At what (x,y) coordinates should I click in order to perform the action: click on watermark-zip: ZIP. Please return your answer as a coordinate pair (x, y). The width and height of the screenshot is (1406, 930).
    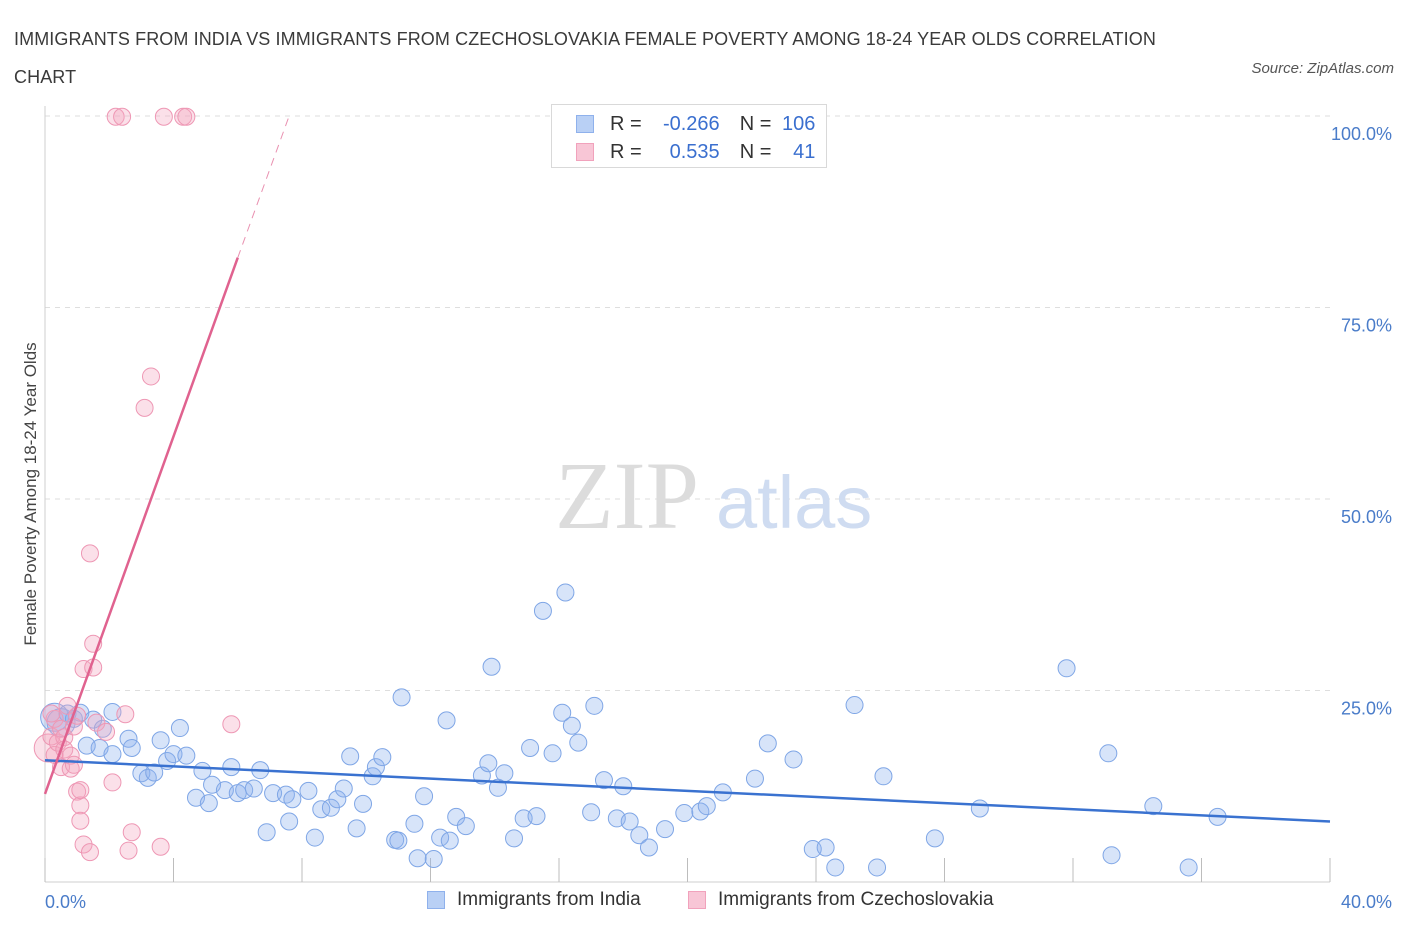
    Looking at the image, I should click on (627, 495).